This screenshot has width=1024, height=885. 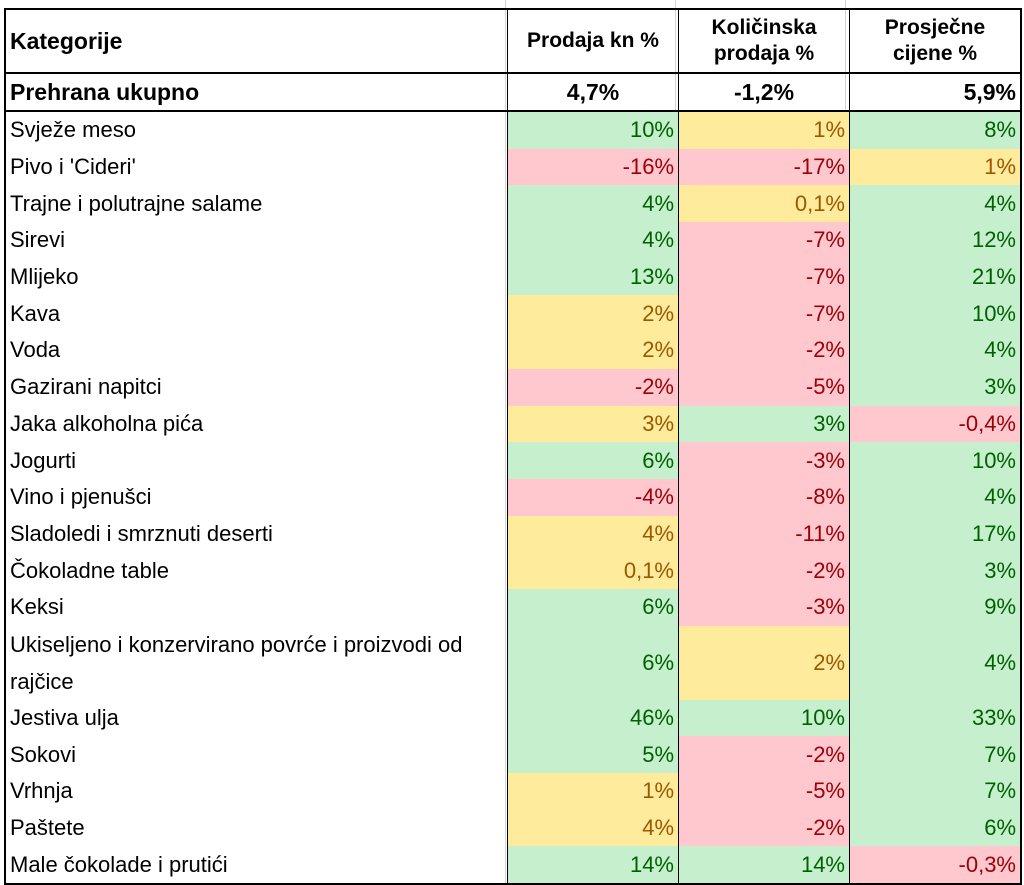 What do you see at coordinates (935, 424) in the screenshot?
I see `cell-price: -0,4%` at bounding box center [935, 424].